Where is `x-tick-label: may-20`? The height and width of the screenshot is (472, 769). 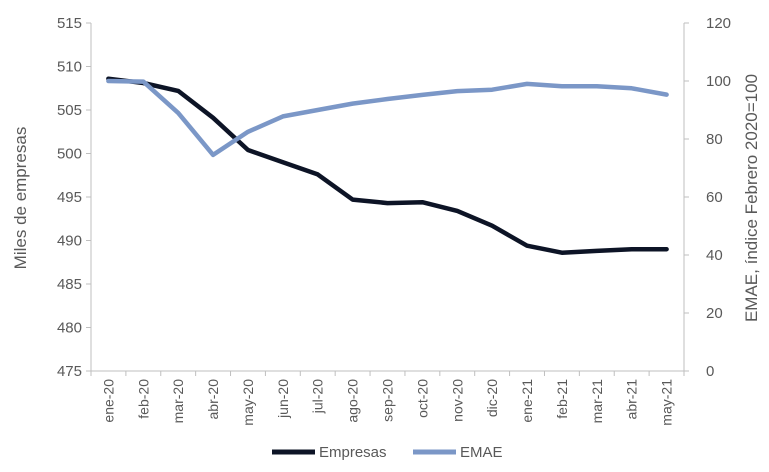 x-tick-label: may-20 is located at coordinates (248, 402).